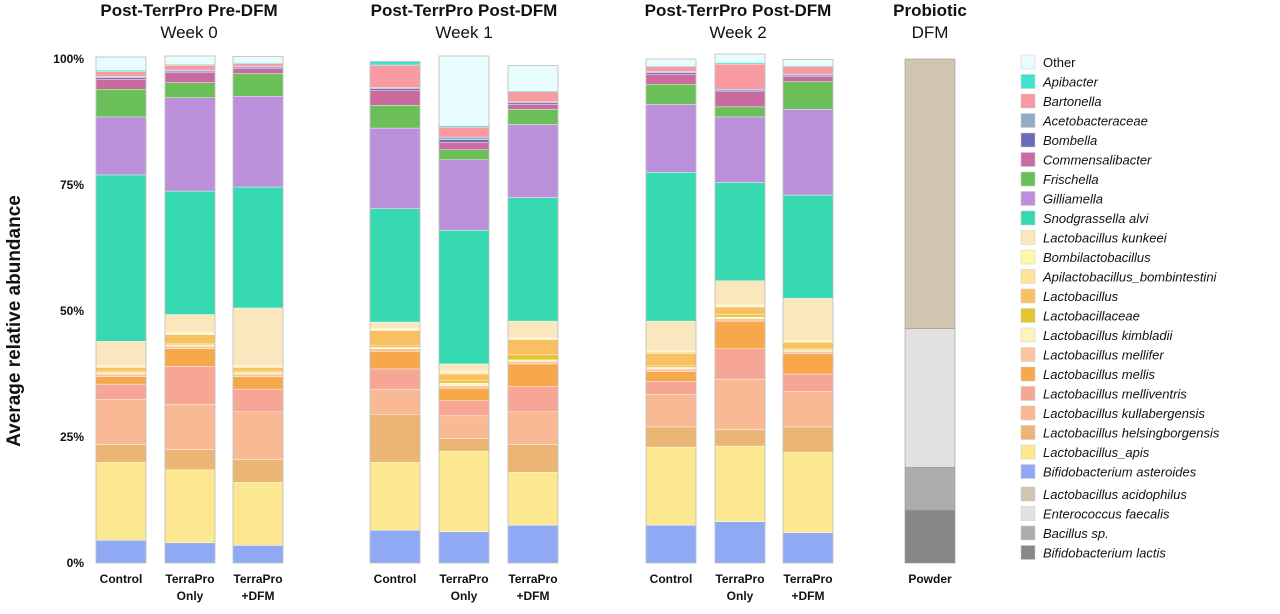 The image size is (1280, 614). I want to click on y-tick-label: 75%, so click(72, 185).